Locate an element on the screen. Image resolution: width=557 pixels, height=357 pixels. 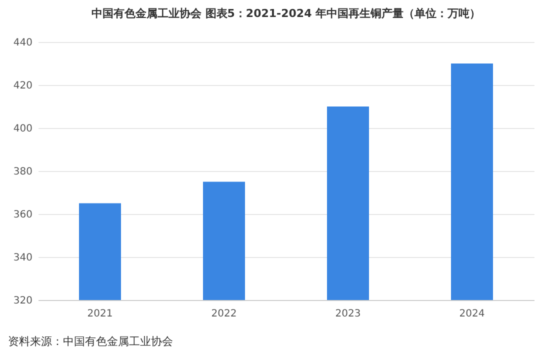
x-tick-label: 2023 is located at coordinates (348, 314).